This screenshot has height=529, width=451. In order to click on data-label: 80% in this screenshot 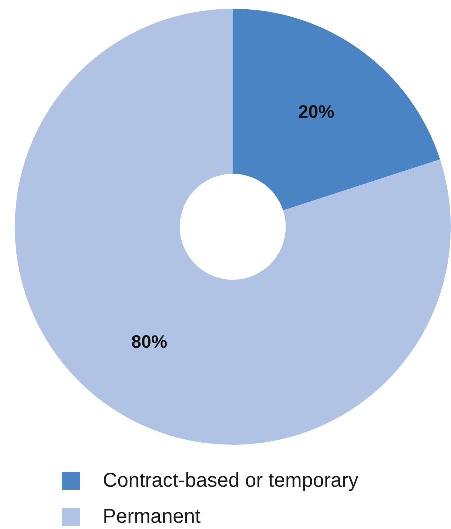, I will do `click(150, 342)`.